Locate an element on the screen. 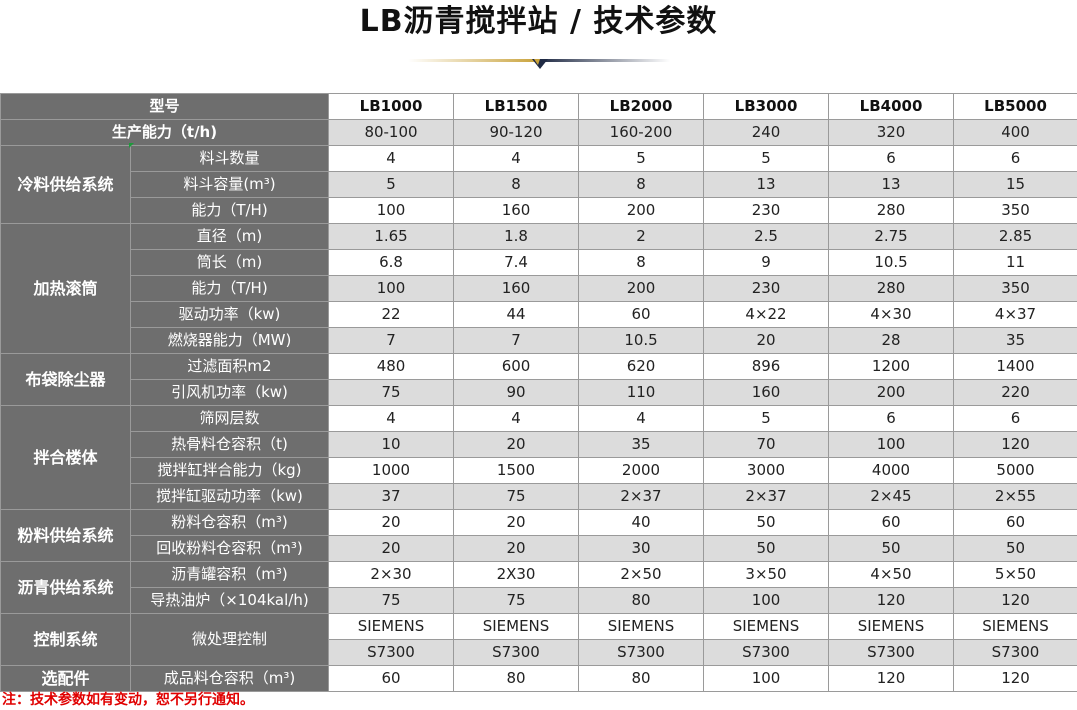 Image resolution: width=1077 pixels, height=710 pixels. table-row: 搅拌缸驱动功率（kw) 37 75 2×37 2×37 2×45 2×55 is located at coordinates (539, 496).